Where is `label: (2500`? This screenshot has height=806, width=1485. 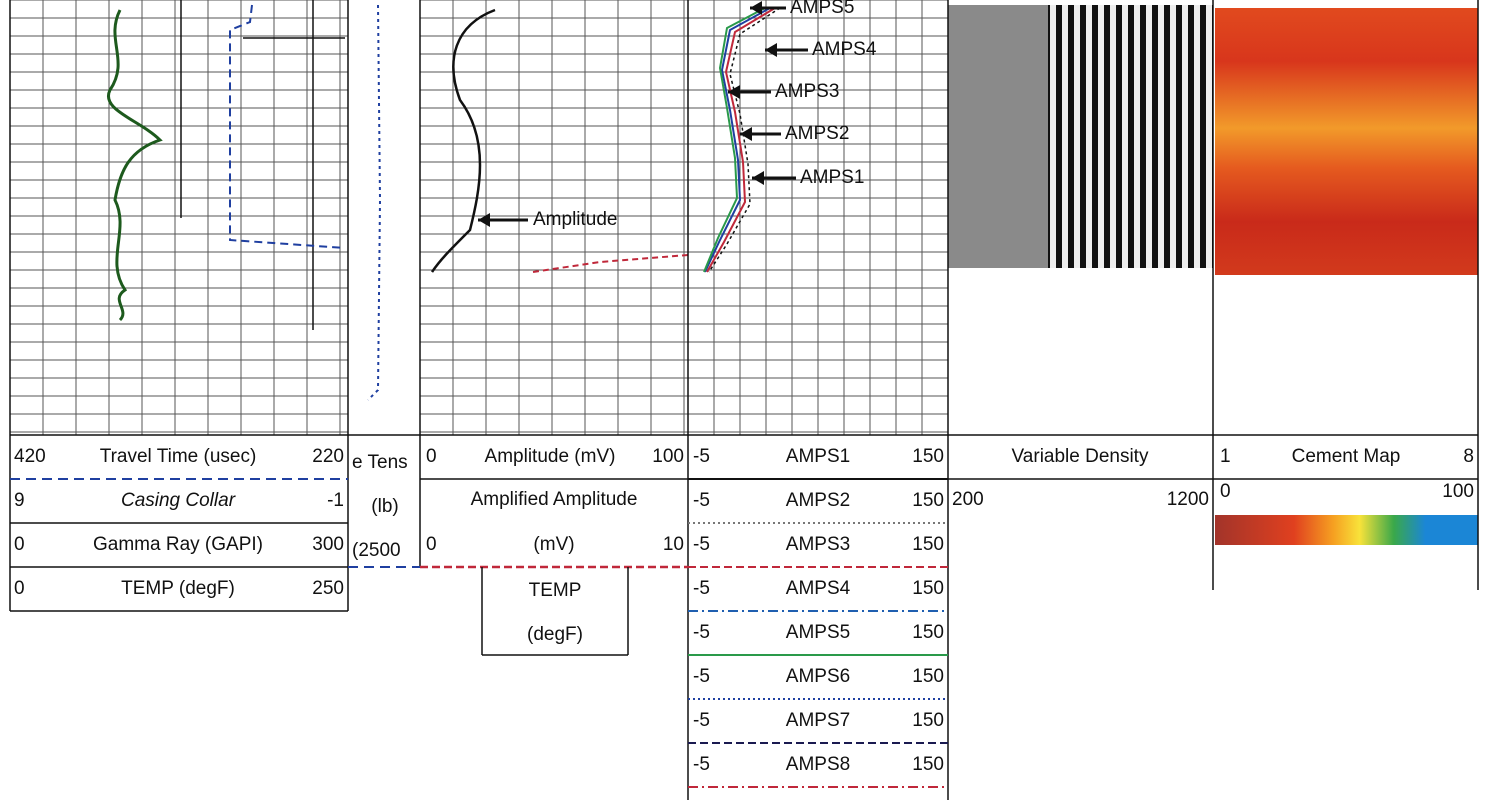 label: (2500 is located at coordinates (376, 550).